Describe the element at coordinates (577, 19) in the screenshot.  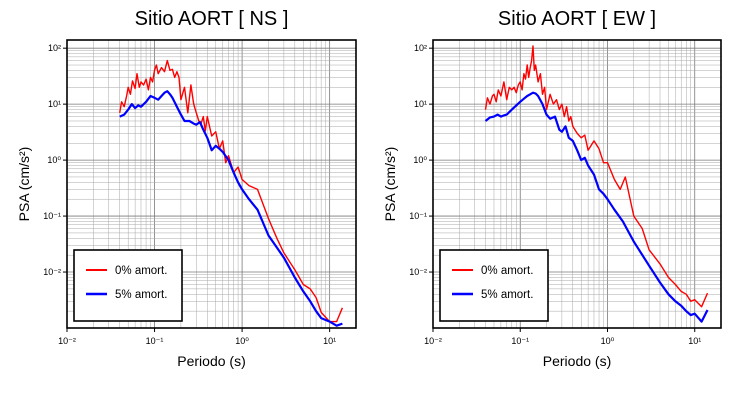
I see `chart-title: Sitio AORT [ EW ]` at that location.